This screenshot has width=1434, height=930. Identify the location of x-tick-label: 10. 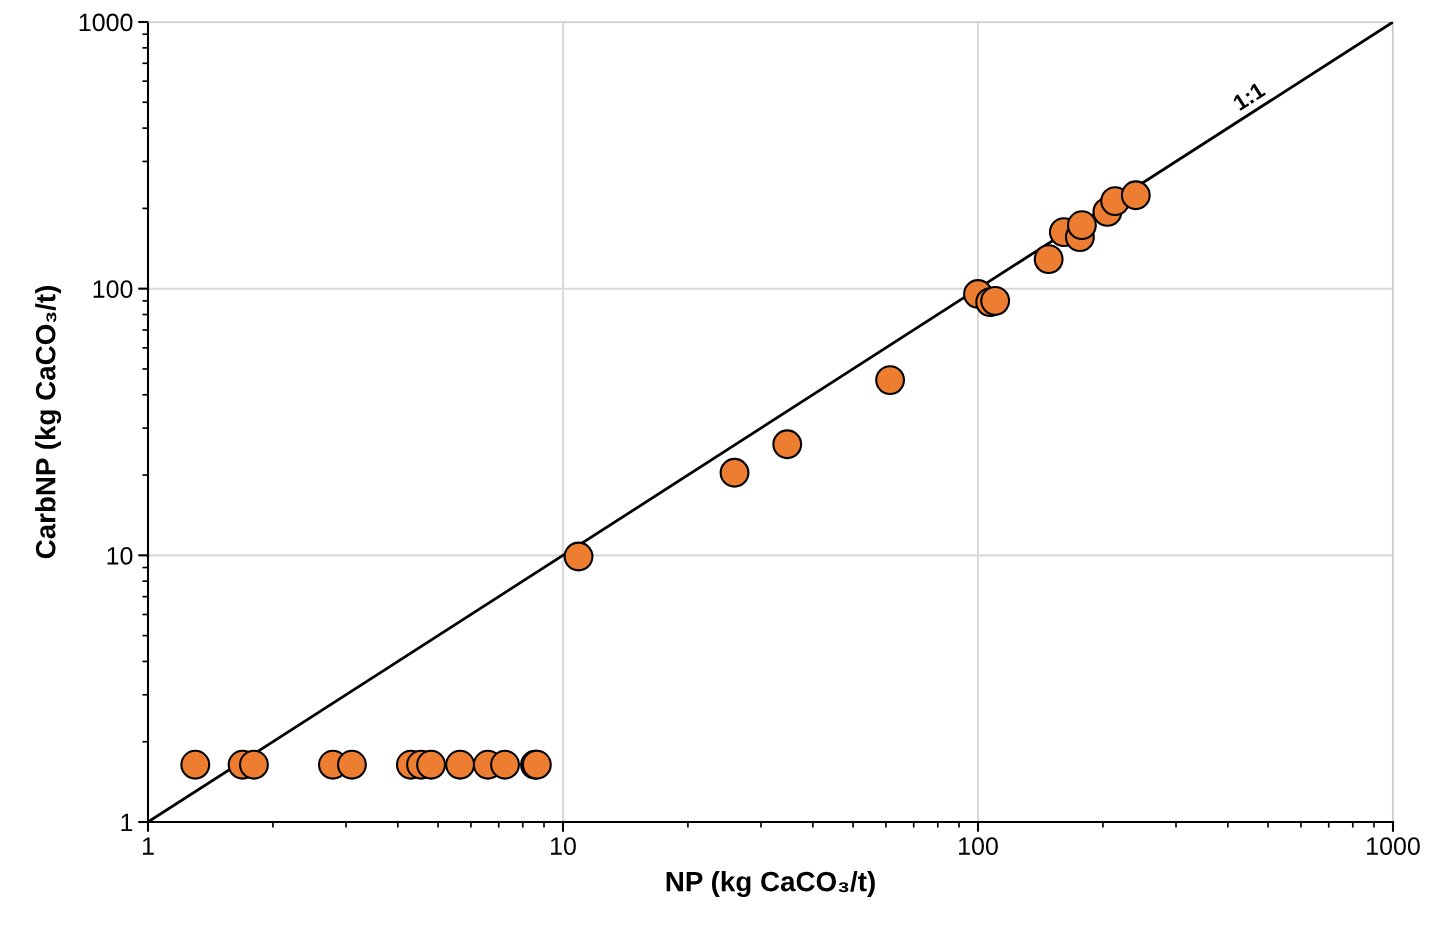
(563, 846).